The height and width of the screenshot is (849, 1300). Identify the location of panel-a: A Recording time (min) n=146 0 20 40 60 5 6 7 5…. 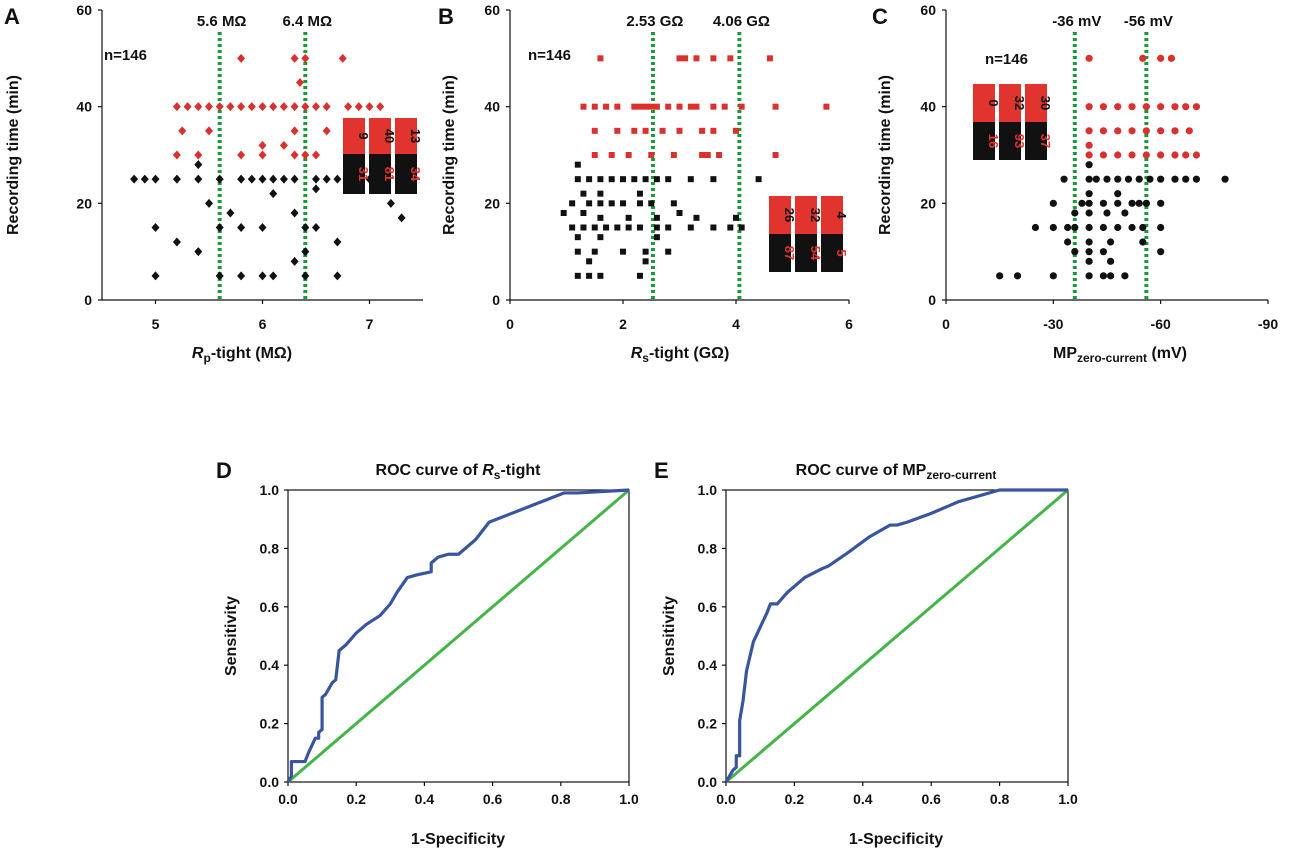
(213, 183).